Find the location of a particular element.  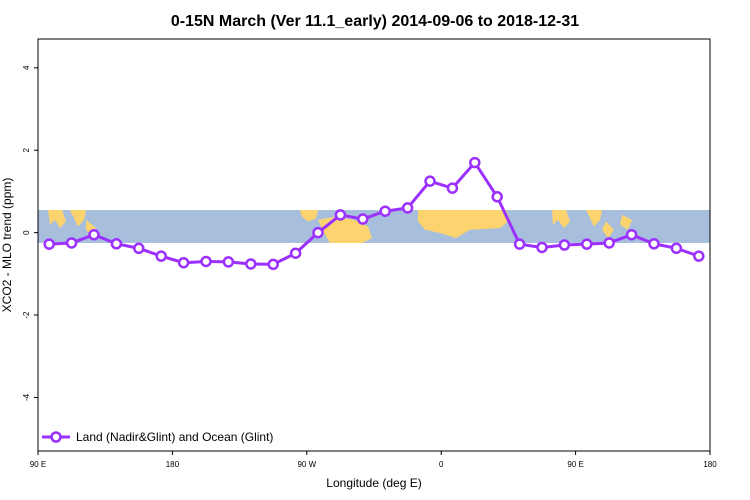

y-axis: -4 -2 0 2 4 is located at coordinates (30, 233).